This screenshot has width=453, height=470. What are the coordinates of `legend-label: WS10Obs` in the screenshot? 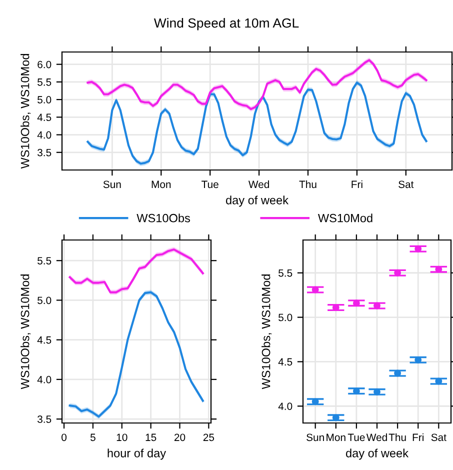 It's located at (163, 218).